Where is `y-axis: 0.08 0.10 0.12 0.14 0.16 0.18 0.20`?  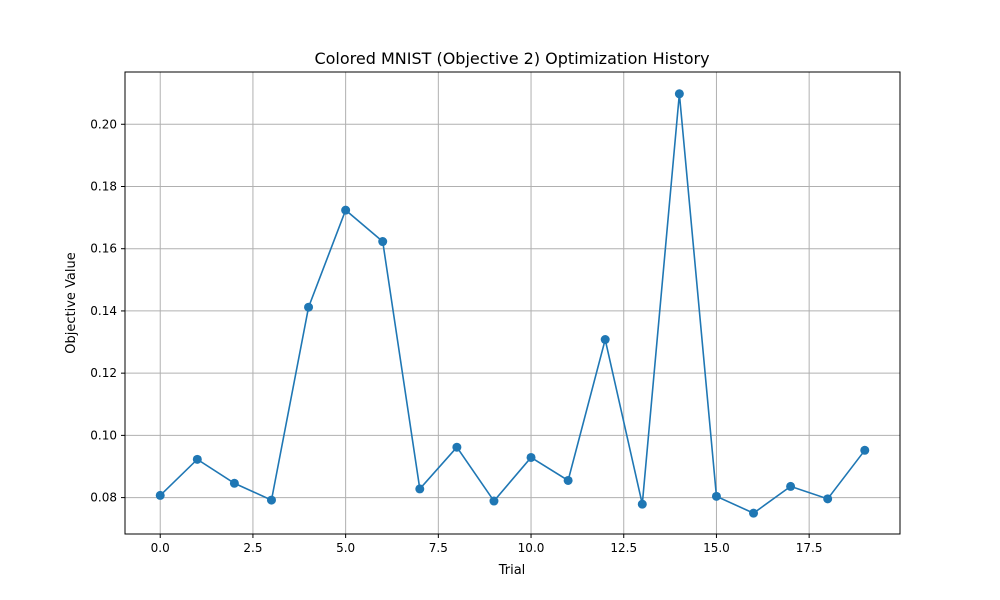 y-axis: 0.08 0.10 0.12 0.14 0.16 0.18 0.20 is located at coordinates (107, 311).